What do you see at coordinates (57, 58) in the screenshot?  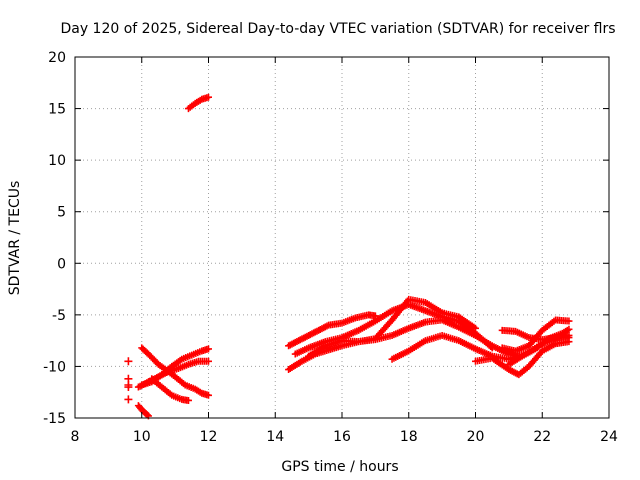 I see `y-tick-label: 20` at bounding box center [57, 58].